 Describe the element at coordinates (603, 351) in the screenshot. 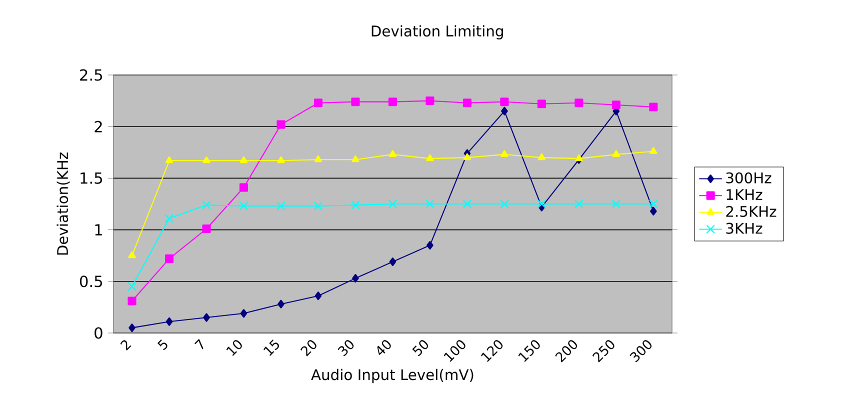

I see `x-tick-label: 250` at that location.